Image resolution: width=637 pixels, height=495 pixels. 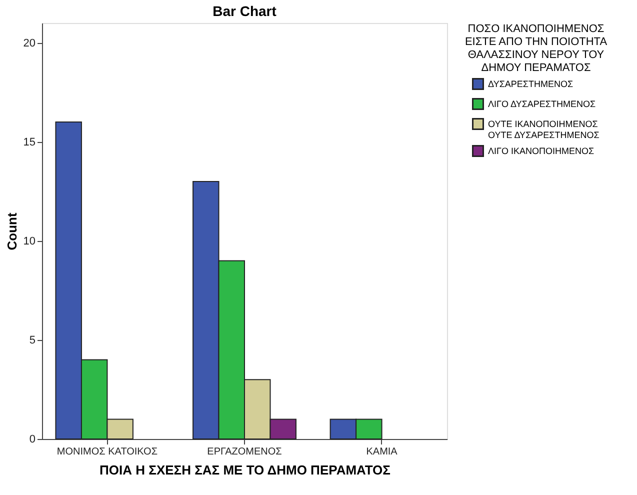 I want to click on x-tick-label: ΕΡΓΑΖΟΜΕΝΟΣ, so click(x=244, y=452).